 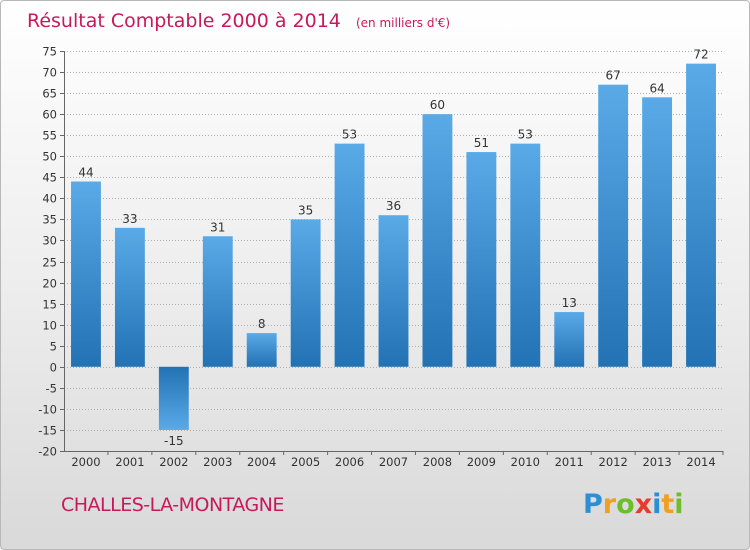 I want to click on logo-letter: r, so click(x=609, y=504).